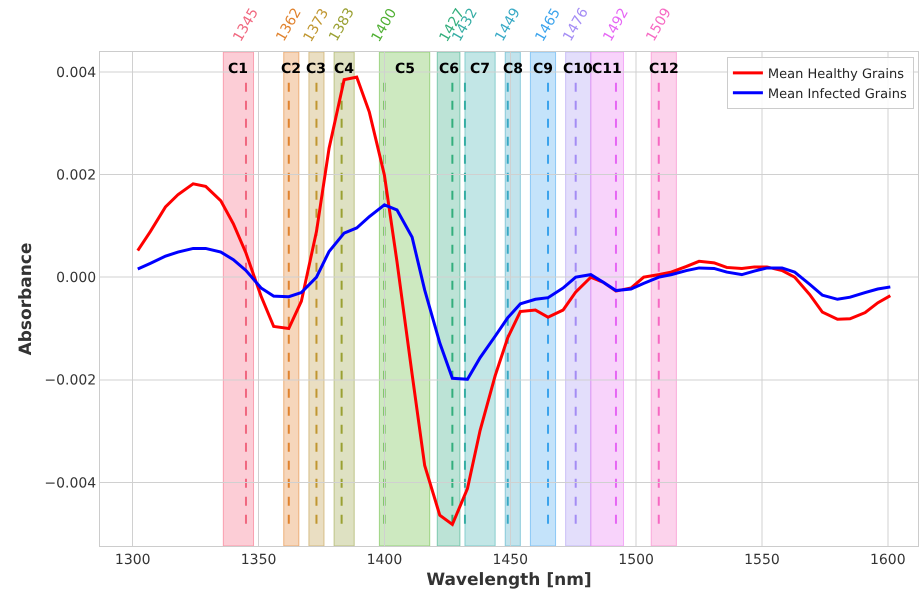 The image size is (921, 603). Describe the element at coordinates (664, 69) in the screenshot. I see `band-label: C12` at that location.